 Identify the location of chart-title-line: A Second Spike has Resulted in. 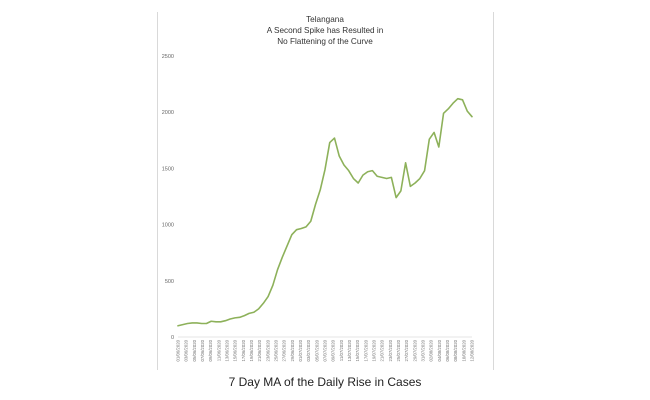
(325, 30).